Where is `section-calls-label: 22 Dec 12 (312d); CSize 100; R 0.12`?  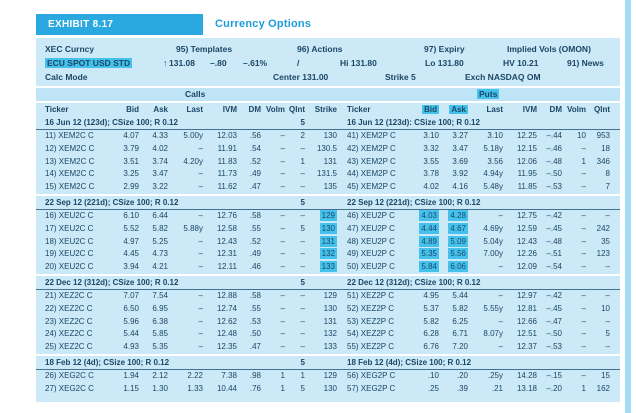 section-calls-label: 22 Dec 12 (312d); CSize 100; R 0.12 is located at coordinates (112, 282).